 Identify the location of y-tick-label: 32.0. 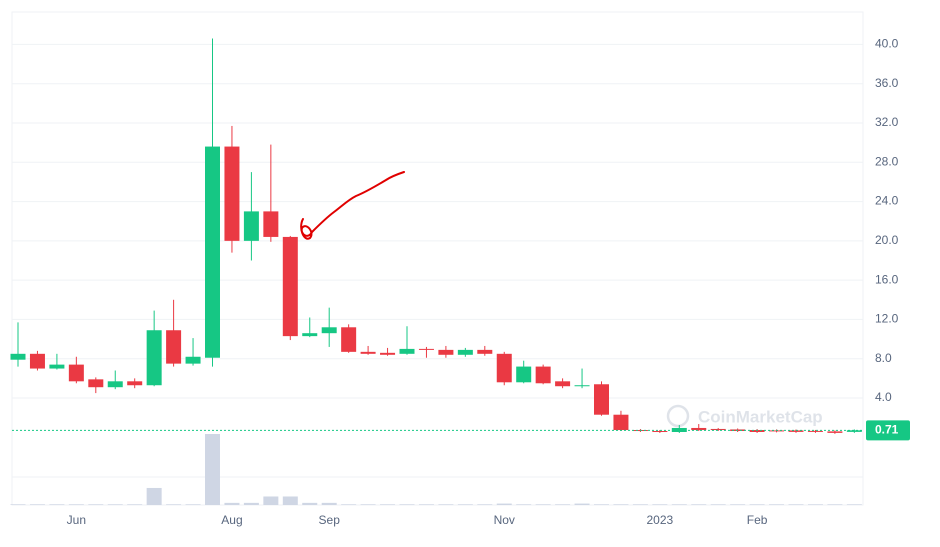
(887, 122).